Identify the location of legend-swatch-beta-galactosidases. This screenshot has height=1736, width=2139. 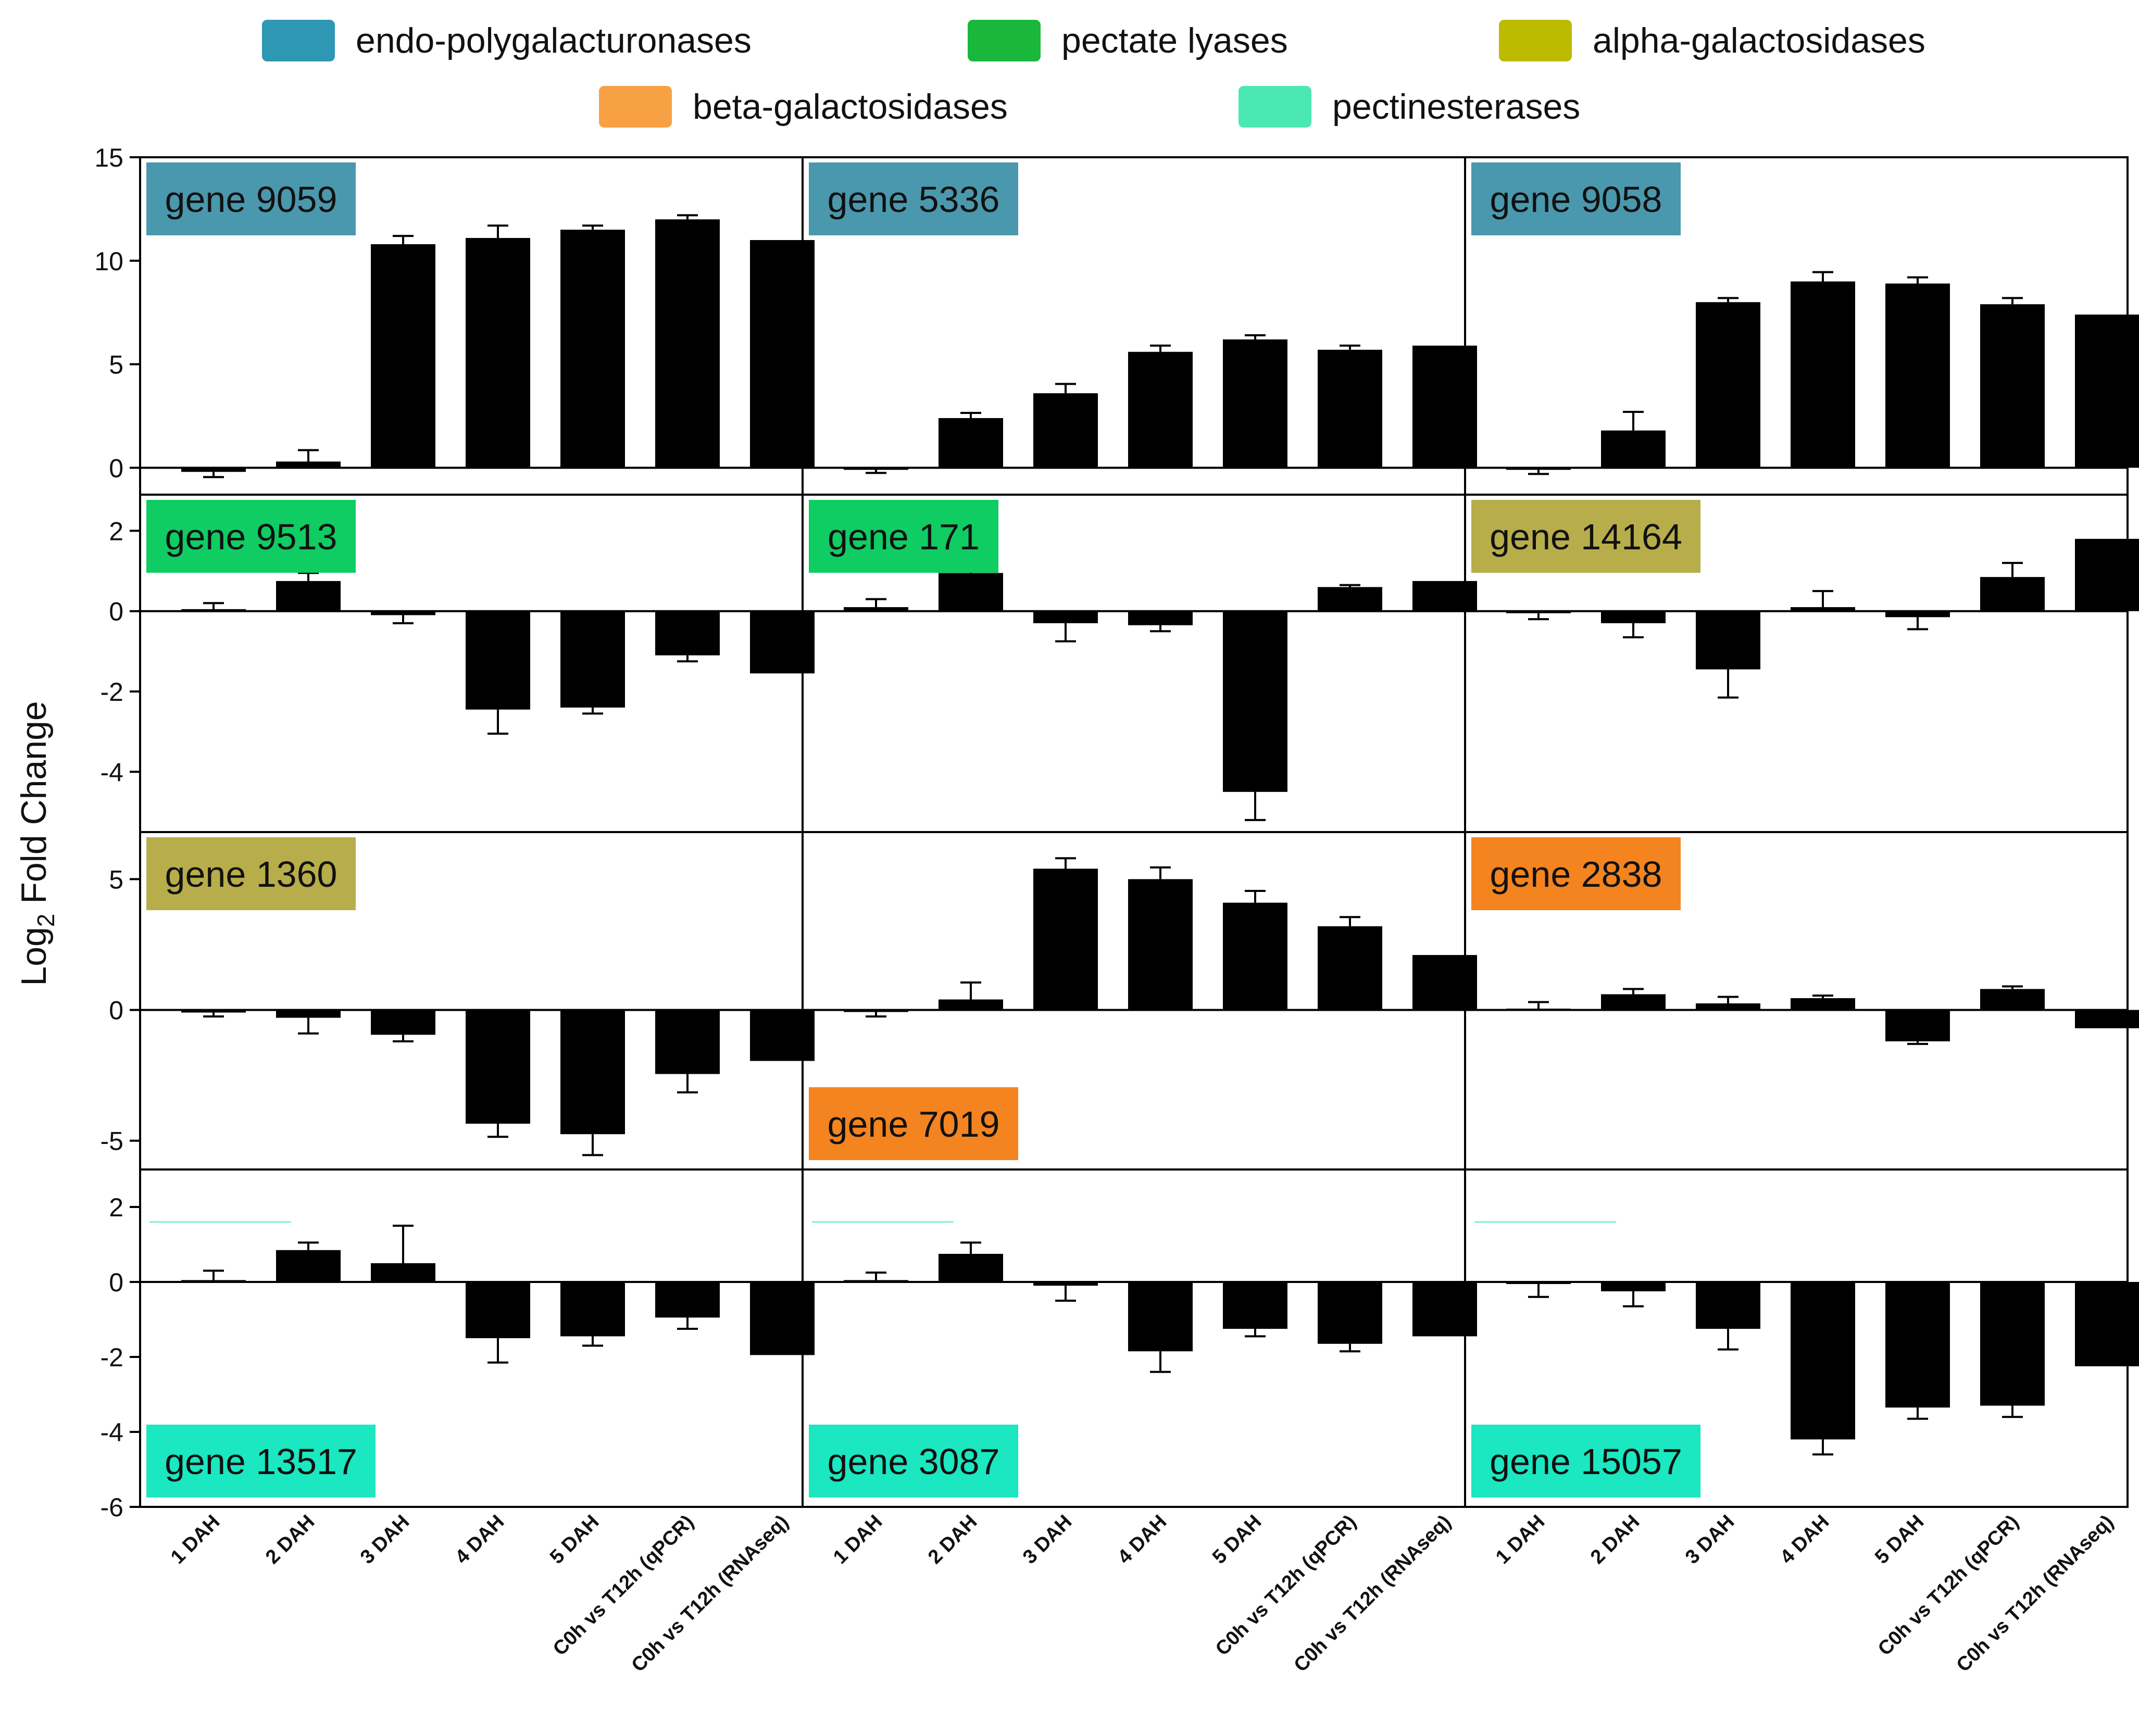
(635, 107).